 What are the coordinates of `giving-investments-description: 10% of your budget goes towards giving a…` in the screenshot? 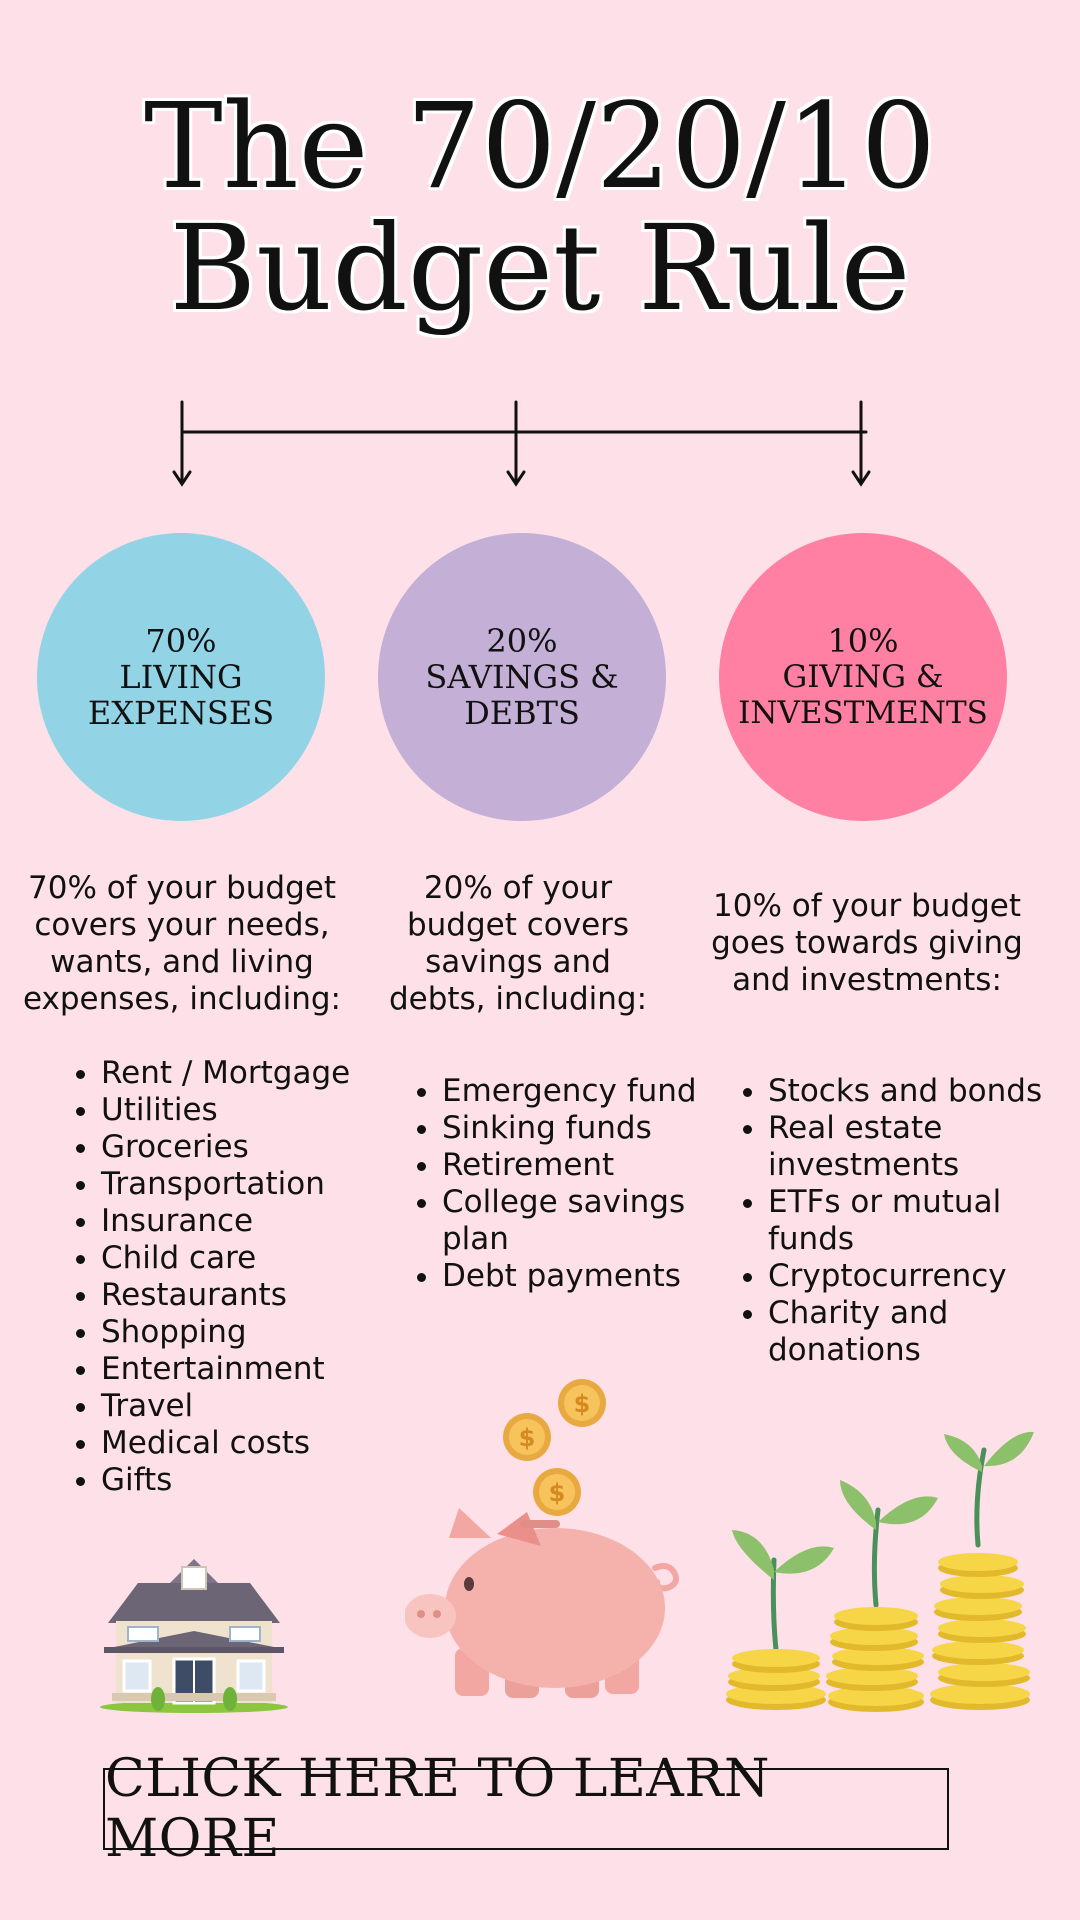 It's located at (867, 943).